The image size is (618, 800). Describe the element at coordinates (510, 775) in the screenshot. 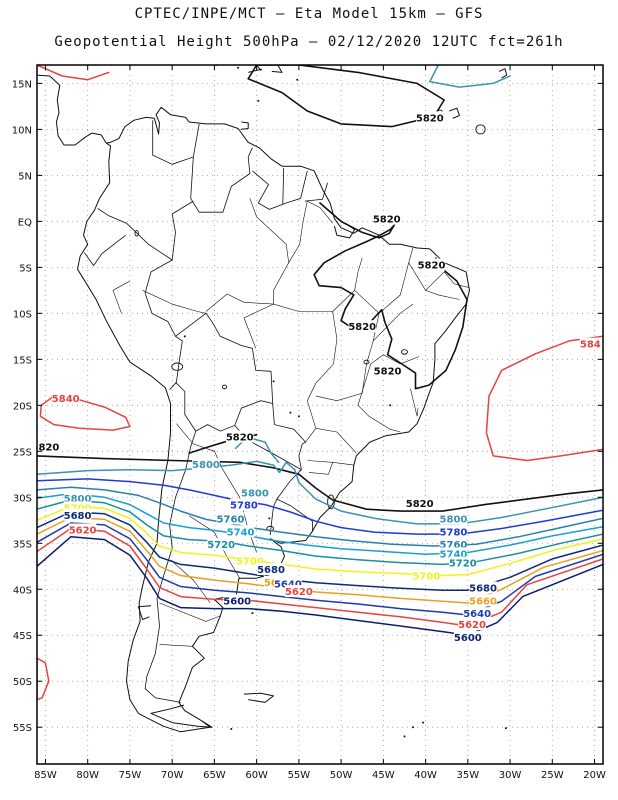

I see `lon-tick-label: 30W` at that location.